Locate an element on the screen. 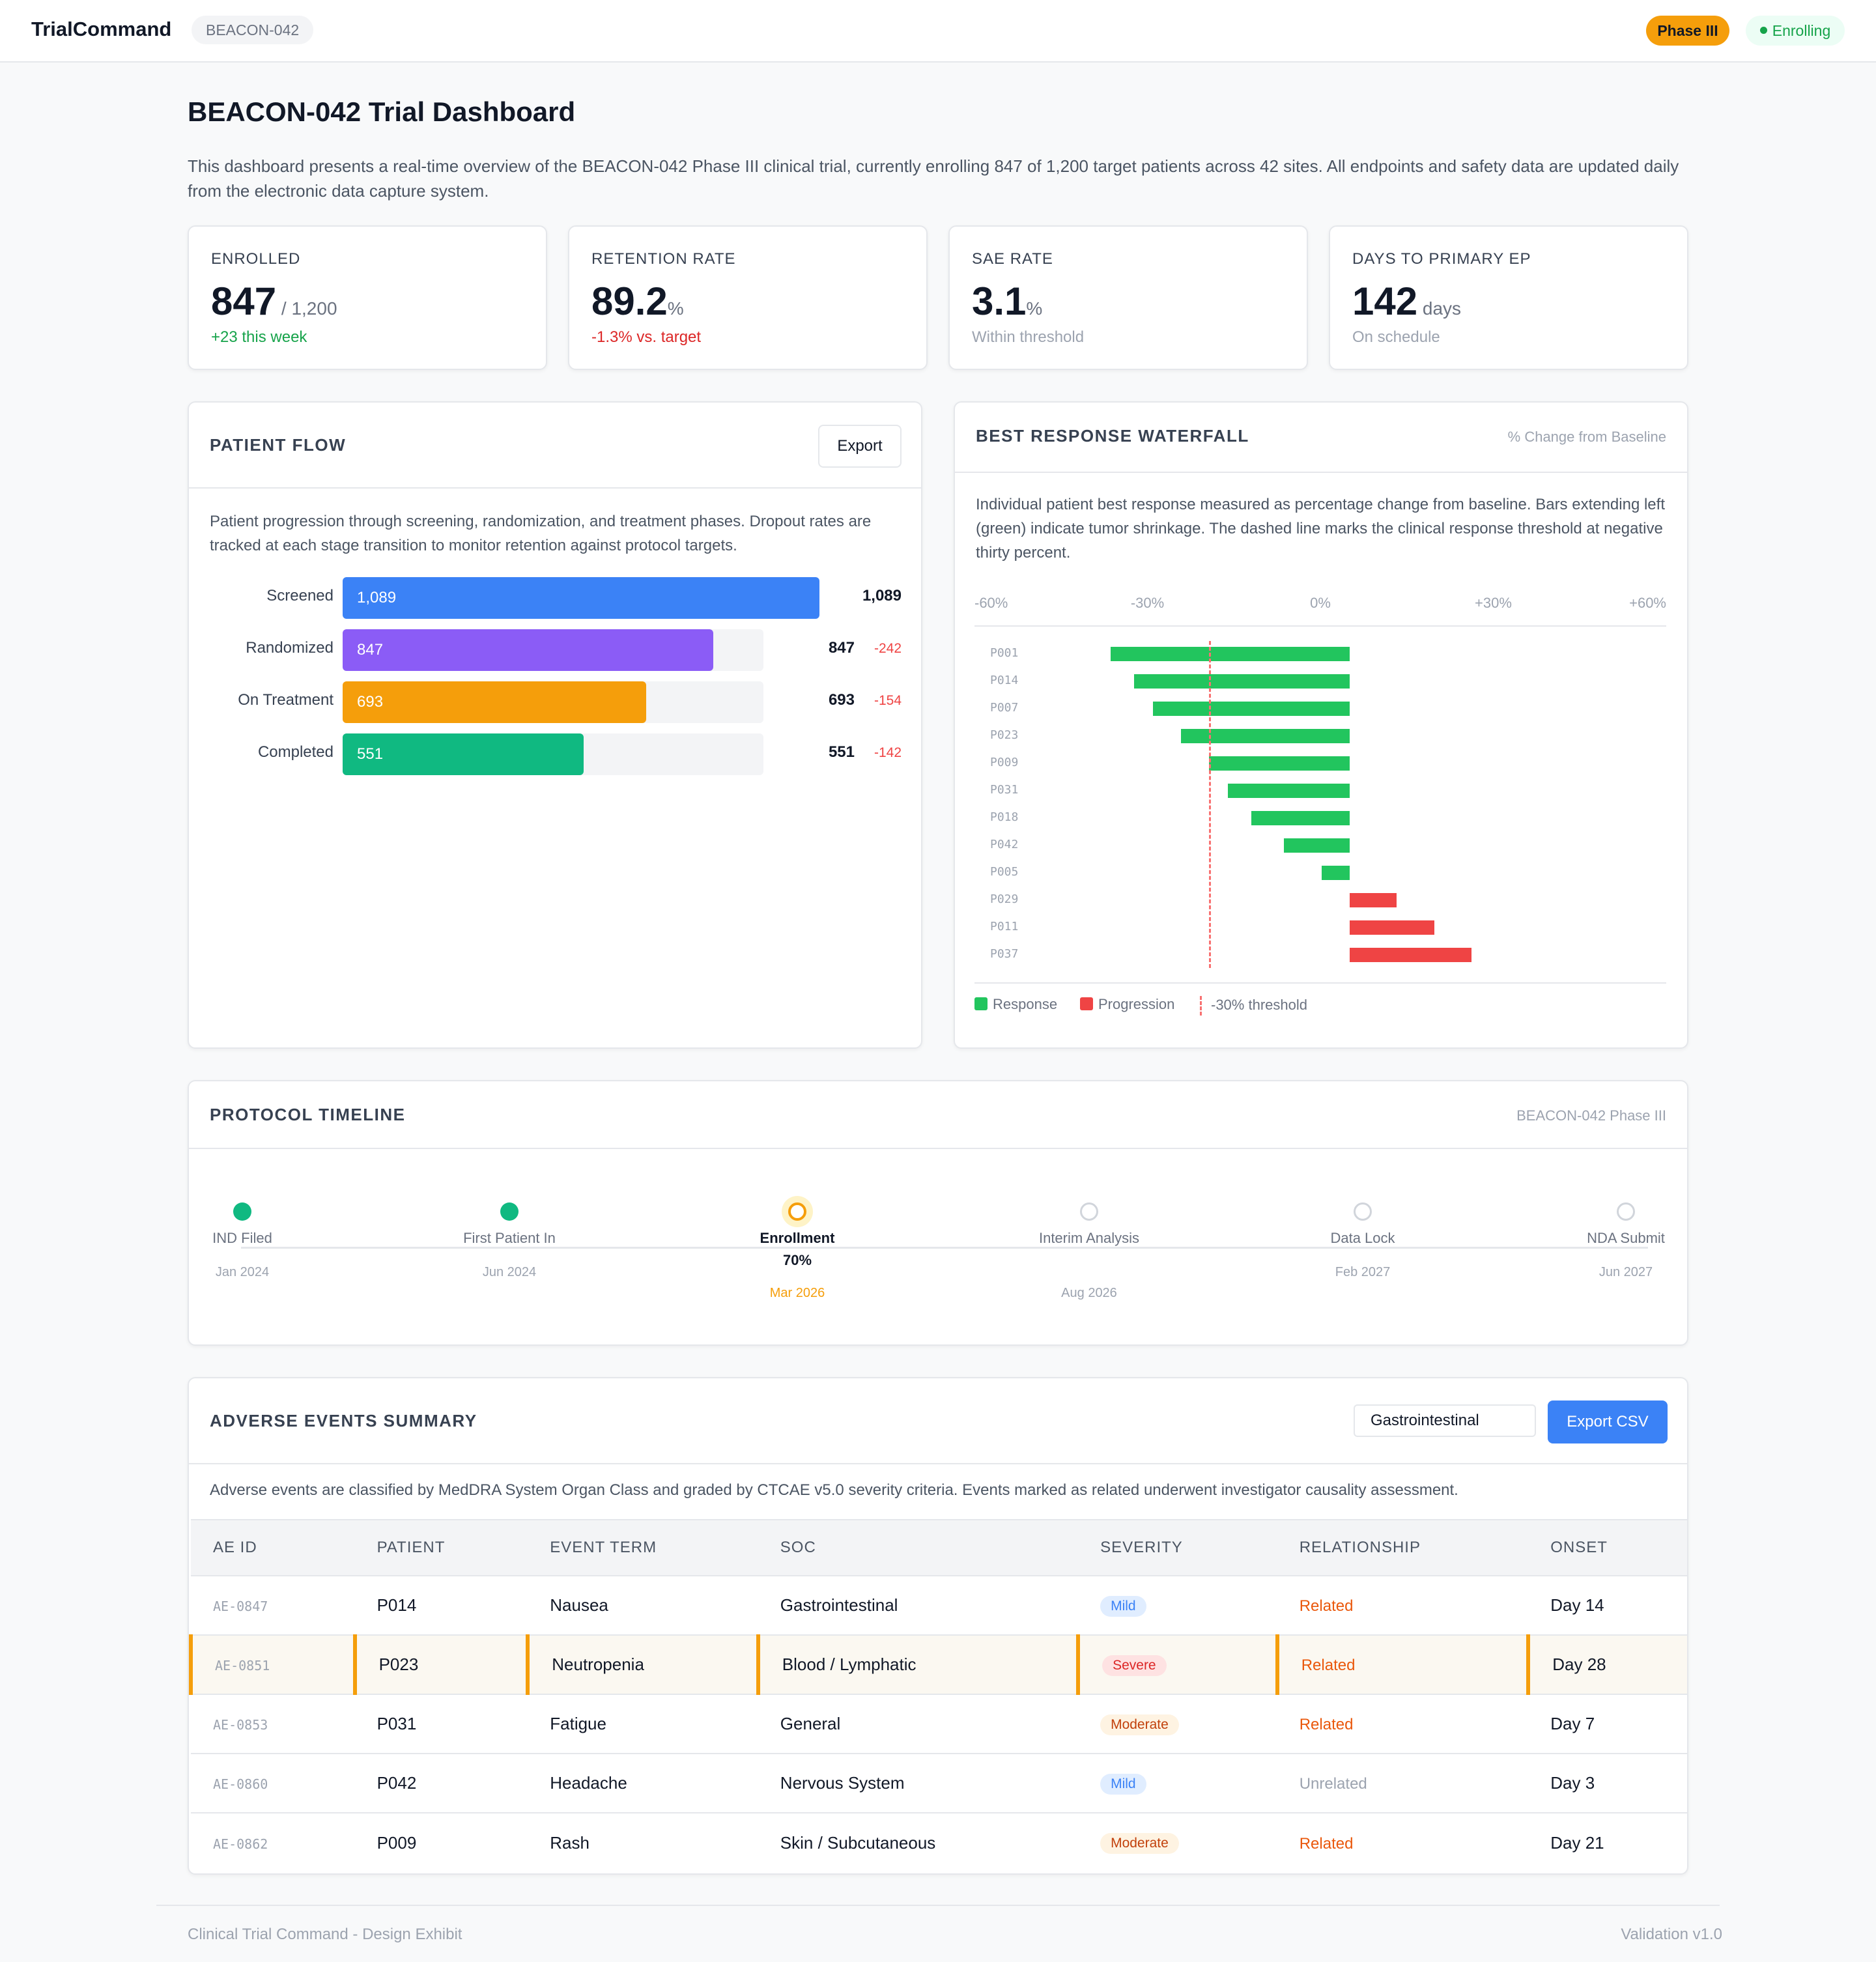 This screenshot has width=1876, height=1962. cell-relationship: Unrelated is located at coordinates (1403, 1783).